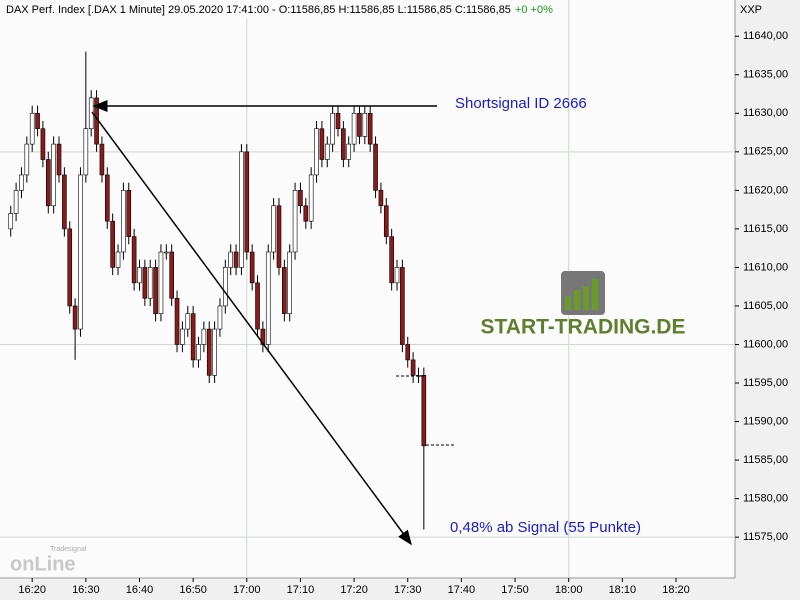 The image size is (800, 600). What do you see at coordinates (545, 527) in the screenshot?
I see `annotation: 0,48% ab Signal (55 Punkte)` at bounding box center [545, 527].